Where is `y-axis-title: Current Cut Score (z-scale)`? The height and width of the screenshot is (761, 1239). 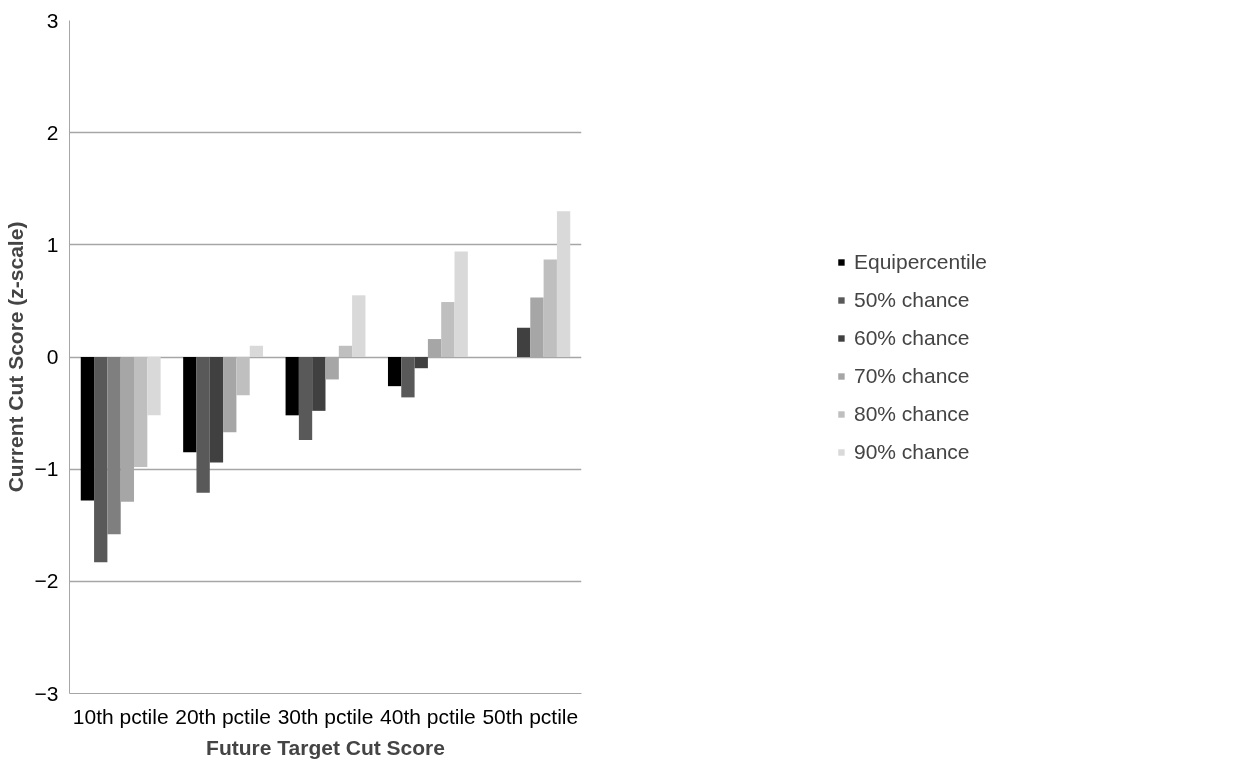
y-axis-title: Current Cut Score (z-scale) is located at coordinates (15, 357).